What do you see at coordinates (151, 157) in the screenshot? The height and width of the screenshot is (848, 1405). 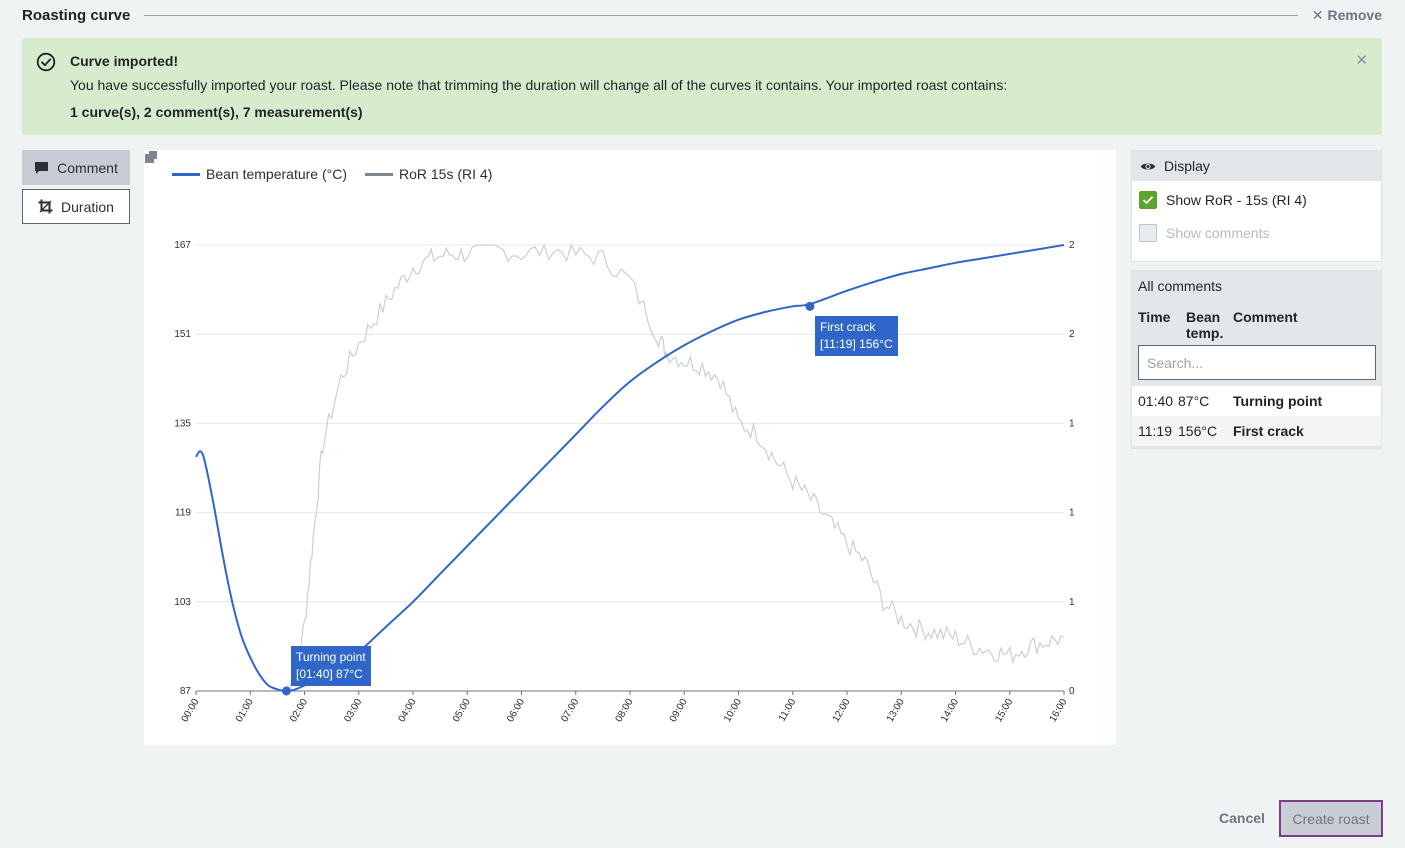 I see `reset-zoom-icon` at bounding box center [151, 157].